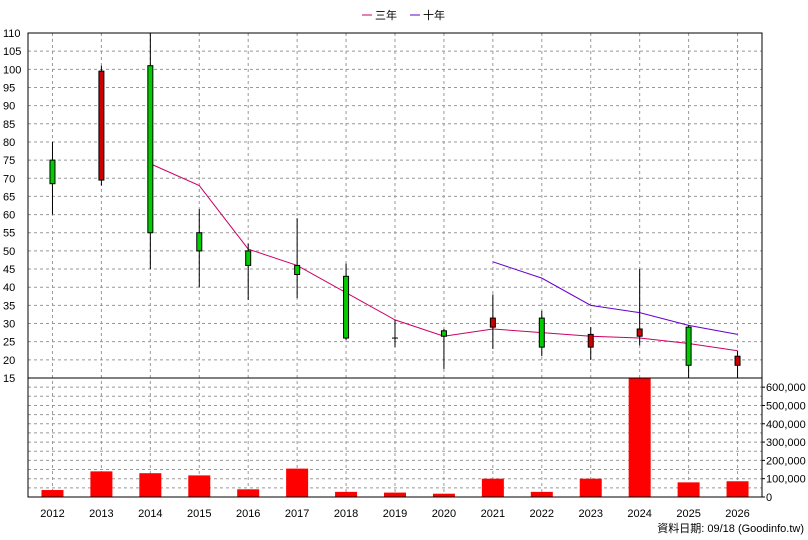  Describe the element at coordinates (403, 15) in the screenshot. I see `legend: 三年 十年` at that location.